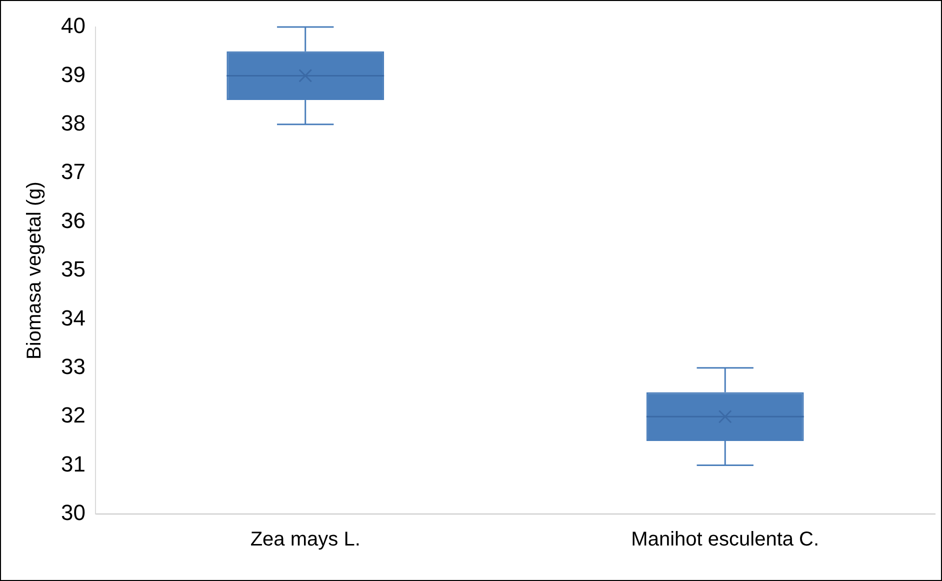 The height and width of the screenshot is (581, 942). What do you see at coordinates (305, 539) in the screenshot?
I see `x-tick-label: Zea mays L.` at bounding box center [305, 539].